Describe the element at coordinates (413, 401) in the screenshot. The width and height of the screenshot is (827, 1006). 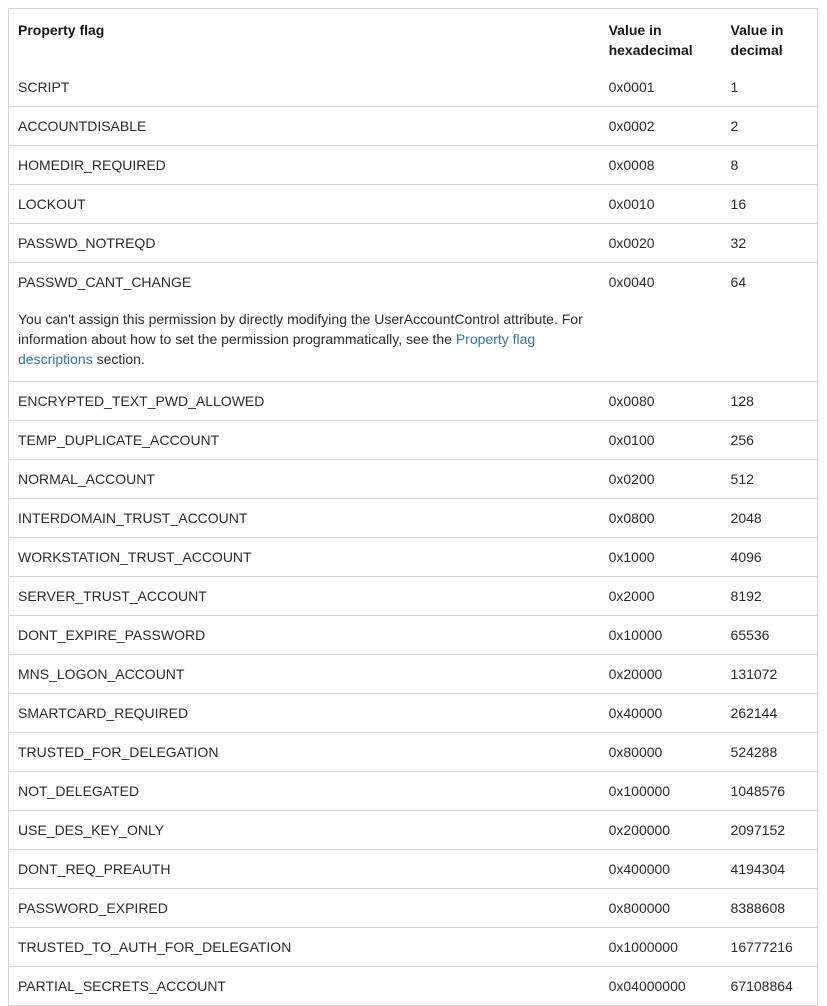
I see `table-row: ENCRYPTED_TEXT_PWD_ALLOWED 0x0080 128` at that location.